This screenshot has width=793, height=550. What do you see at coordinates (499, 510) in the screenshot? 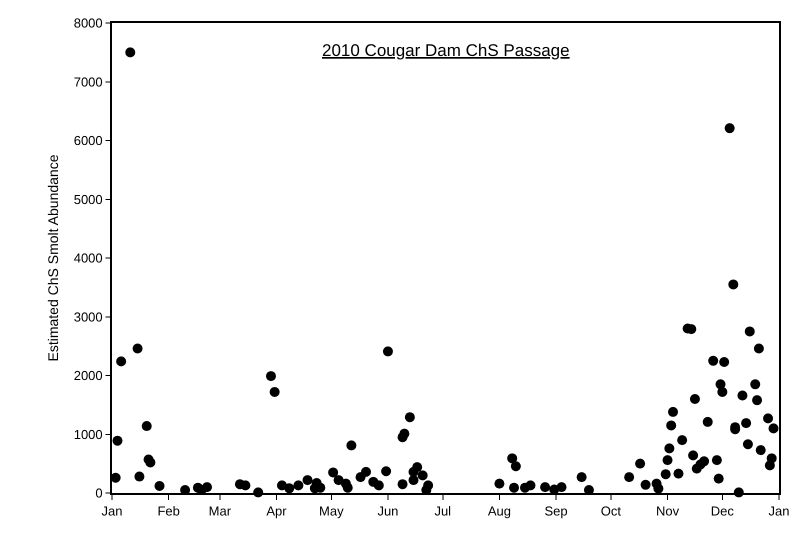
I see `x-tick-label: Aug` at bounding box center [499, 510].